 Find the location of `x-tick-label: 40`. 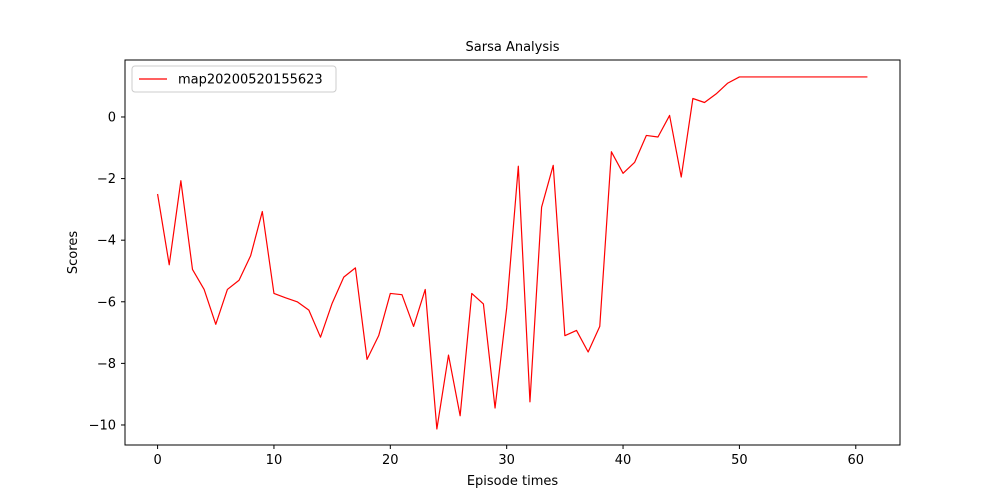

x-tick-label: 40 is located at coordinates (623, 460).